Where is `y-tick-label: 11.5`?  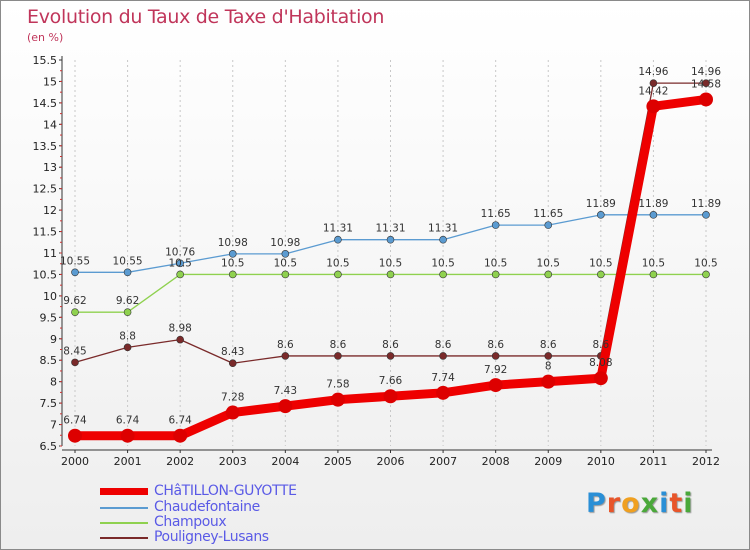 y-tick-label: 11.5 is located at coordinates (45, 232).